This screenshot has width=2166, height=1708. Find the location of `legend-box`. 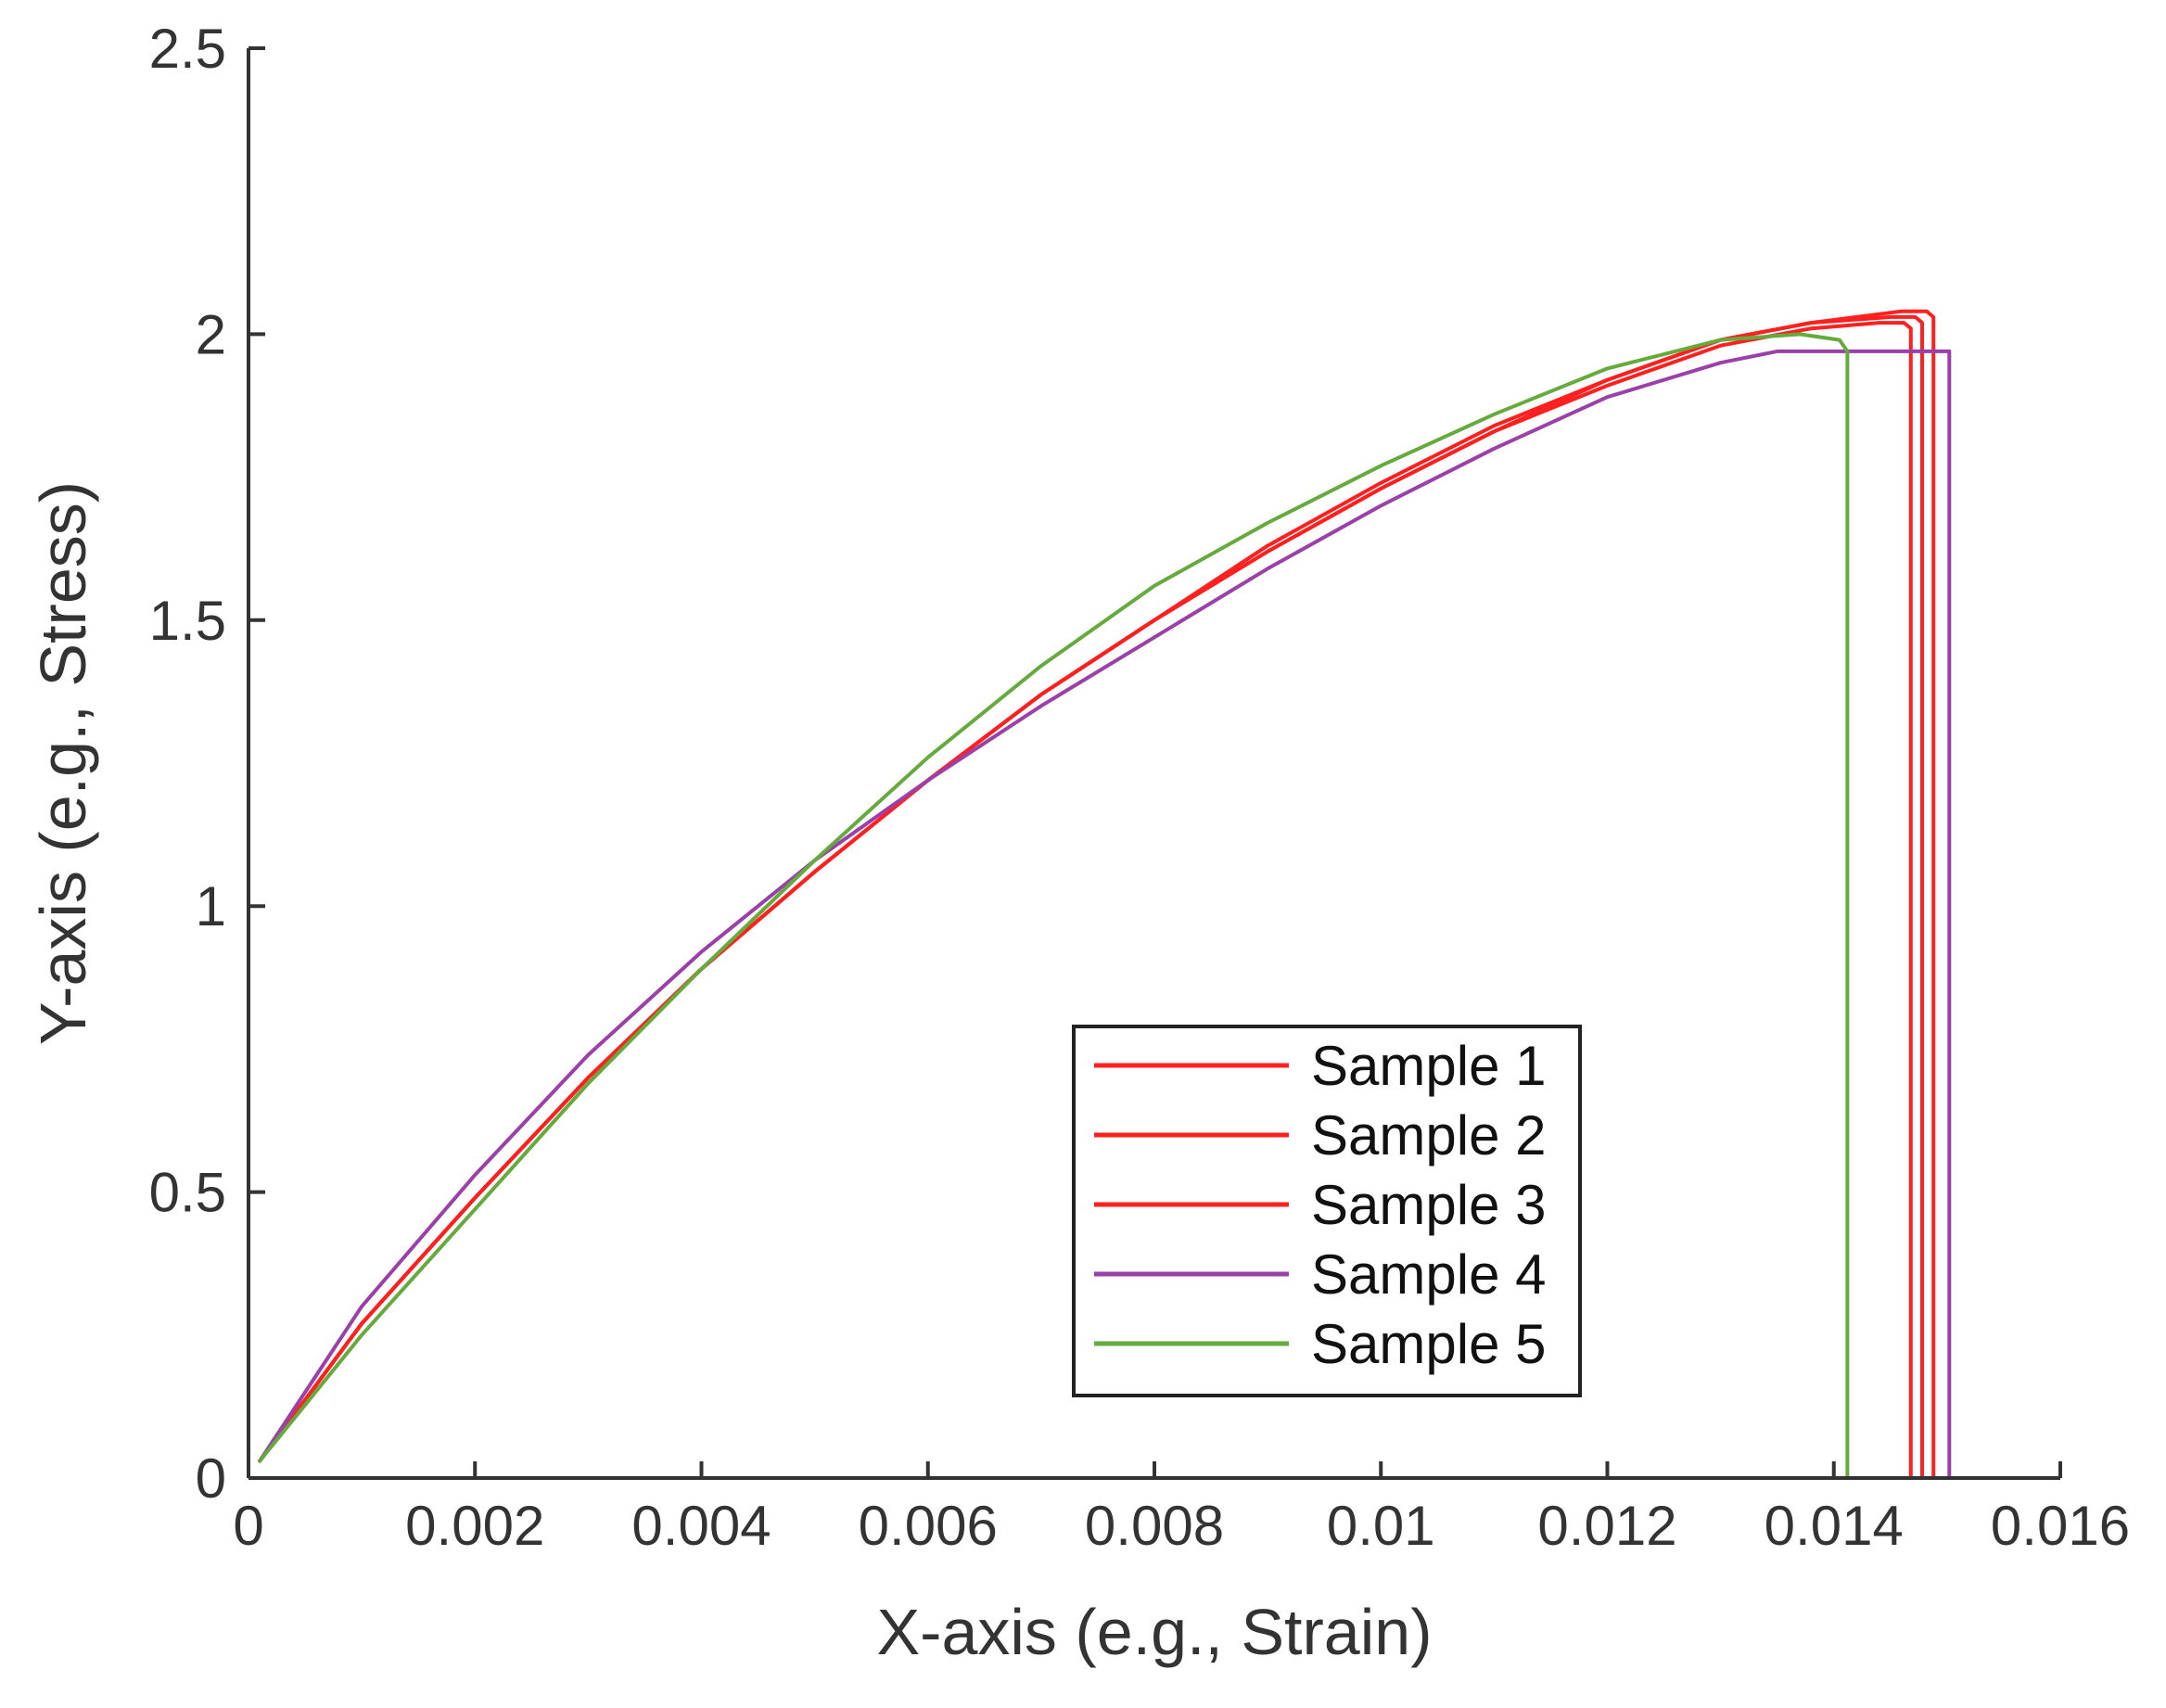

legend-box is located at coordinates (1327, 1211).